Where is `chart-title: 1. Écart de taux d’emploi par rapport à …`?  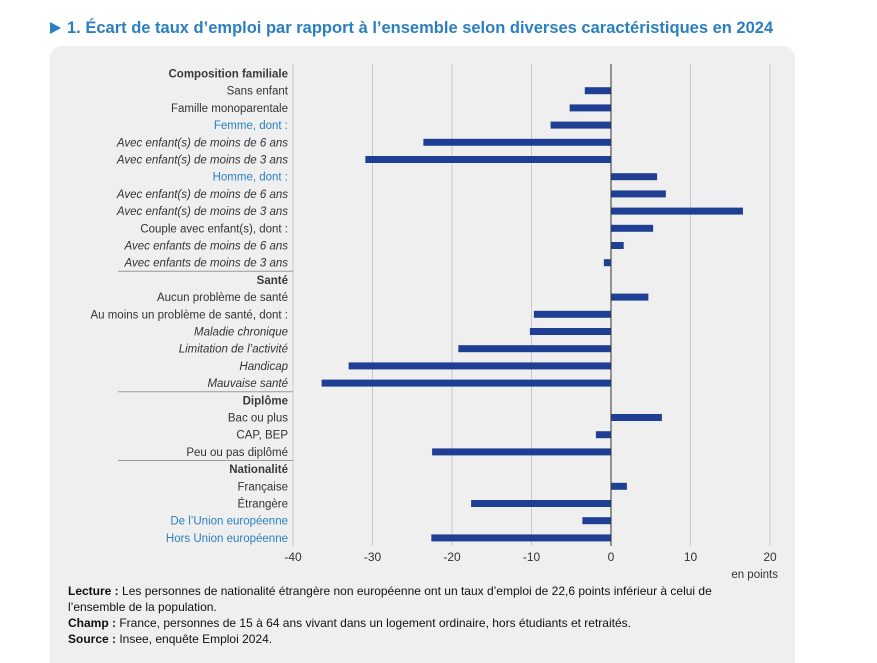
chart-title: 1. Écart de taux d’emploi par rapport à … is located at coordinates (411, 28).